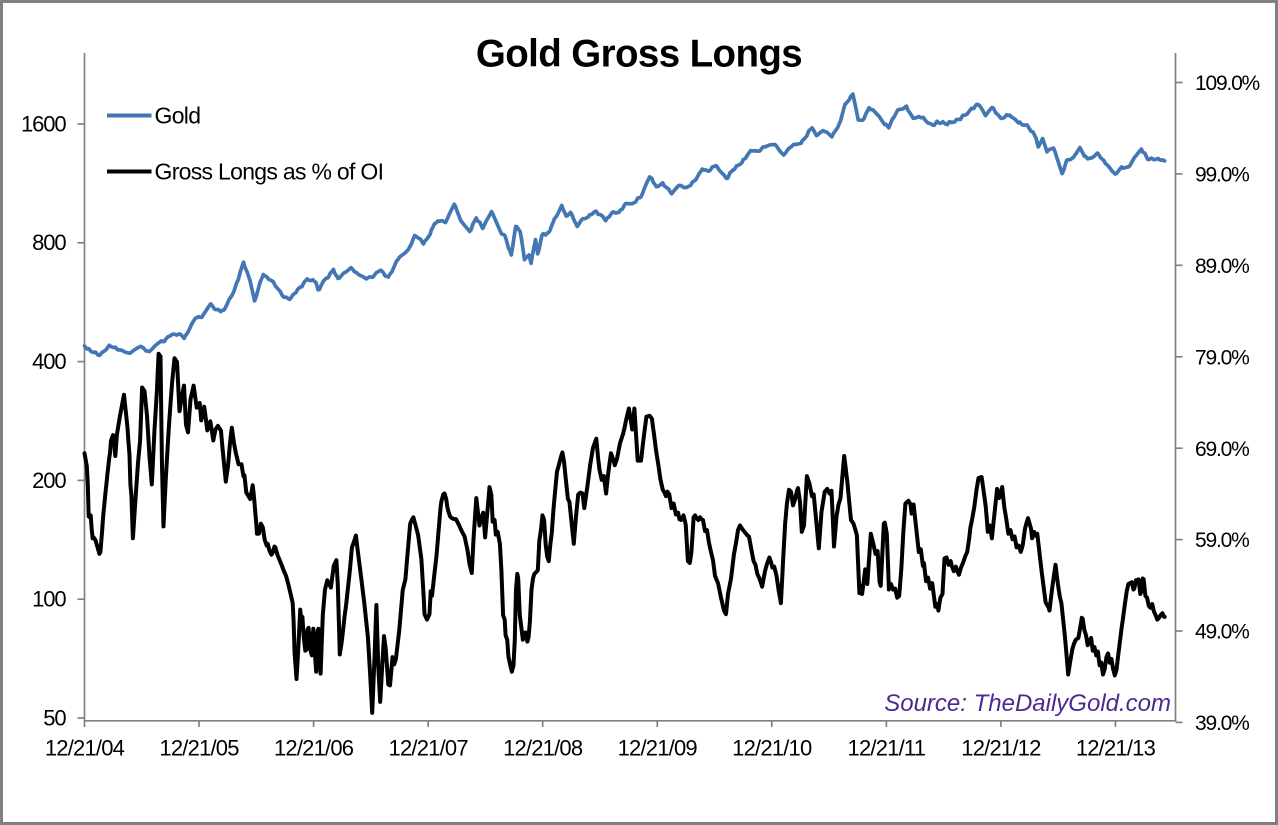  What do you see at coordinates (178, 116) in the screenshot?
I see `svg-text: Gold` at bounding box center [178, 116].